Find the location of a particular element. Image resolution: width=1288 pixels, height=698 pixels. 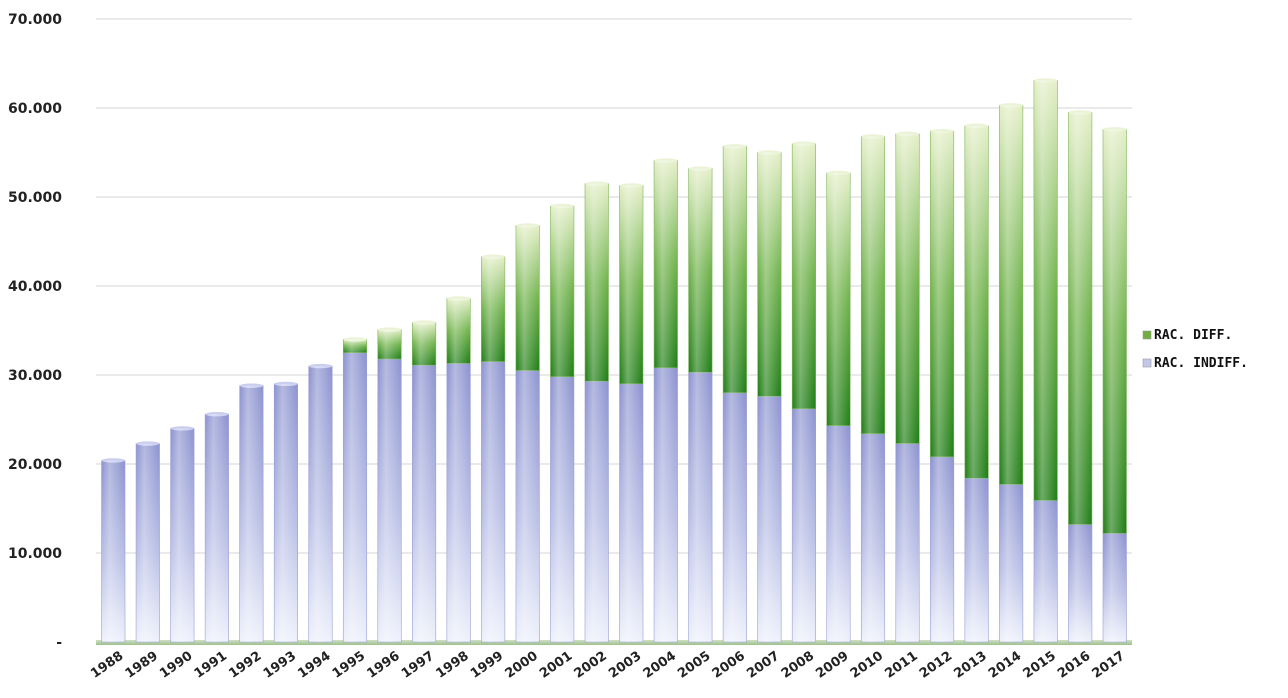

x-tick-label: 2014 is located at coordinates (1005, 665).